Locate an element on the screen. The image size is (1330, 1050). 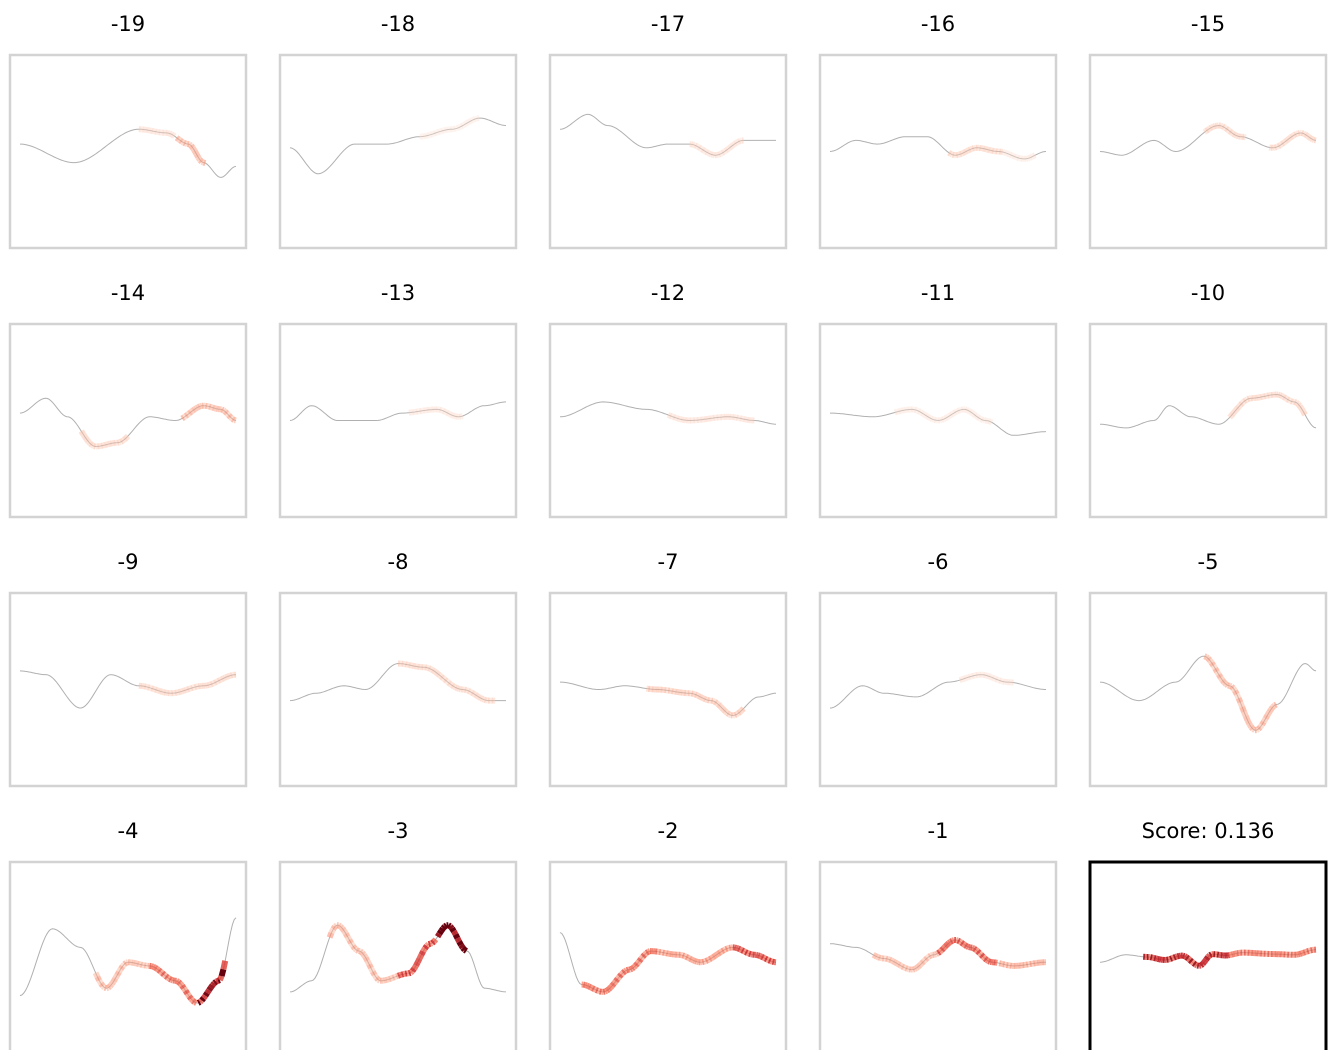
panel-17: -2 is located at coordinates (668, 934).